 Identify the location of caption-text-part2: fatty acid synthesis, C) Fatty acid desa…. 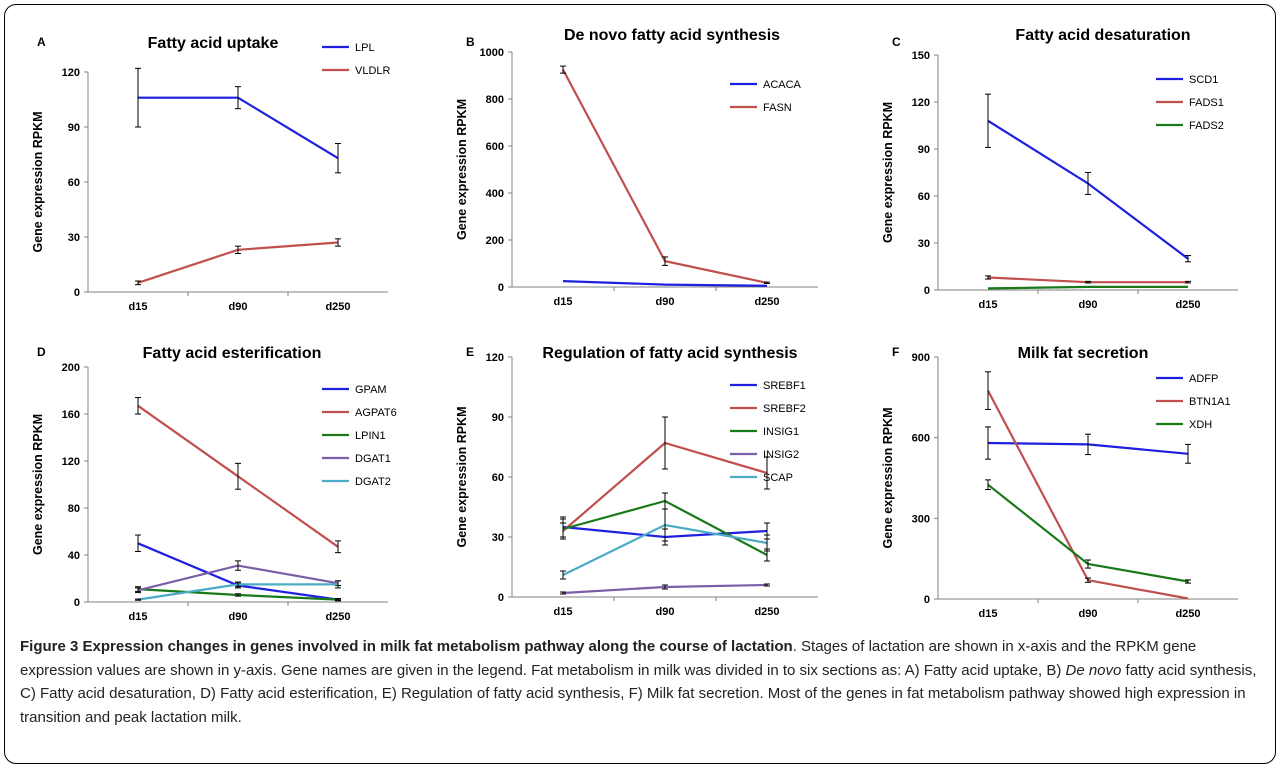
(638, 693).